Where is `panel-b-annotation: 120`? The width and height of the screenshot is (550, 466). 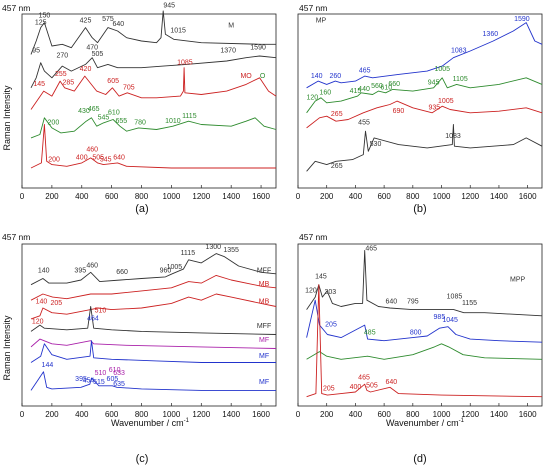
panel-b-annotation: 120 is located at coordinates (313, 97).